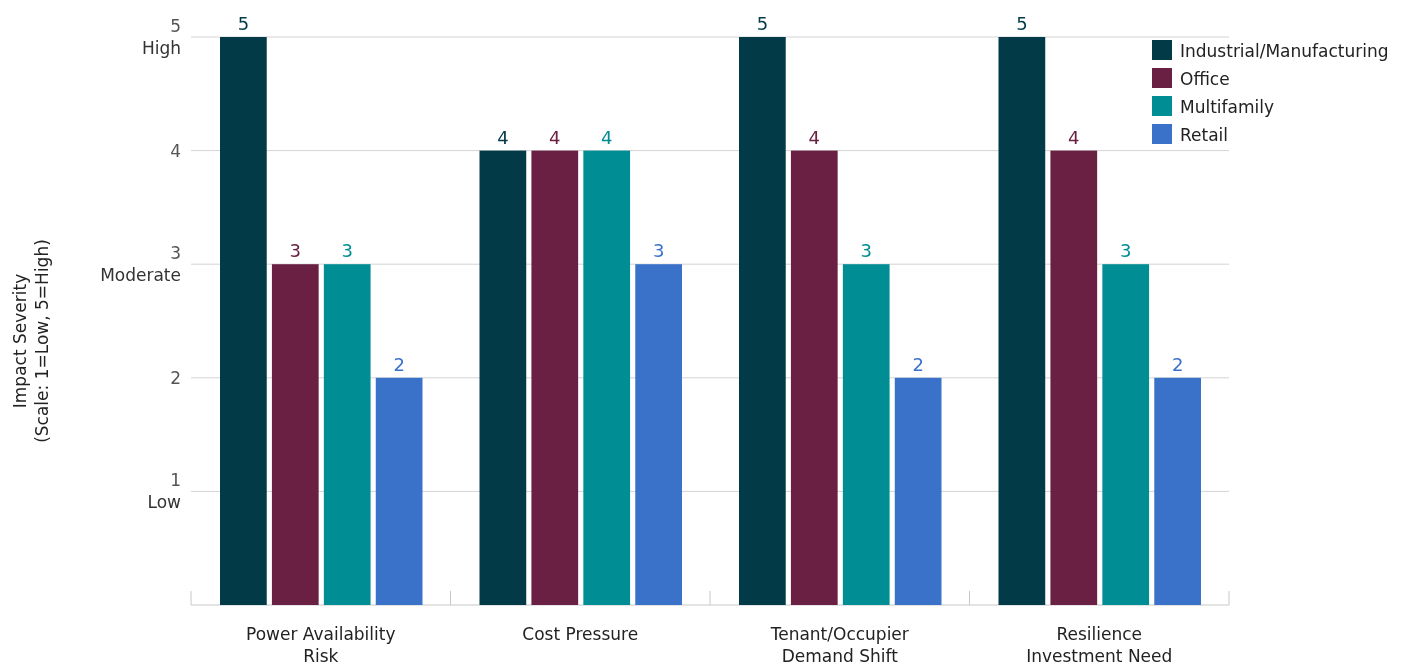 The width and height of the screenshot is (1425, 667). What do you see at coordinates (175, 150) in the screenshot?
I see `y-tick-label: 4` at bounding box center [175, 150].